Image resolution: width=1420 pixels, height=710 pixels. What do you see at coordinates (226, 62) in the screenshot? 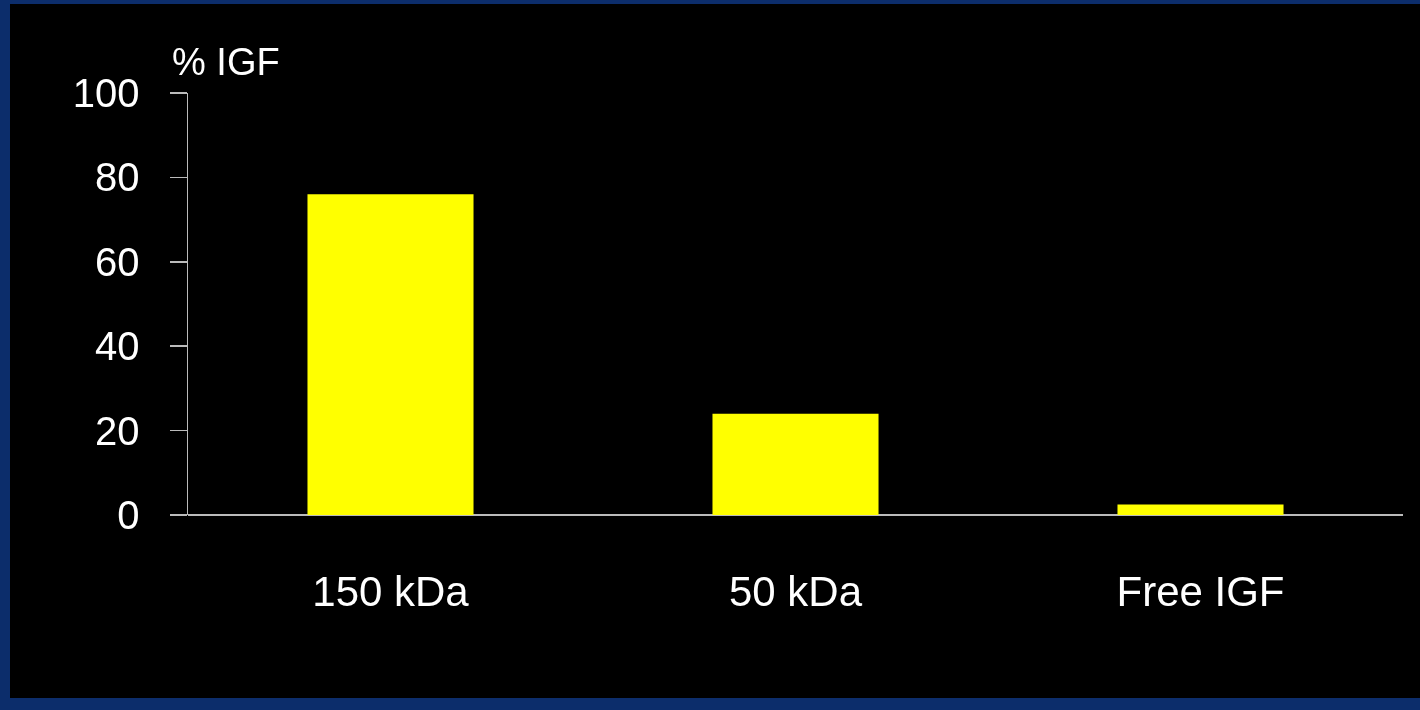
I see `y-axis-title: % IGF` at bounding box center [226, 62].